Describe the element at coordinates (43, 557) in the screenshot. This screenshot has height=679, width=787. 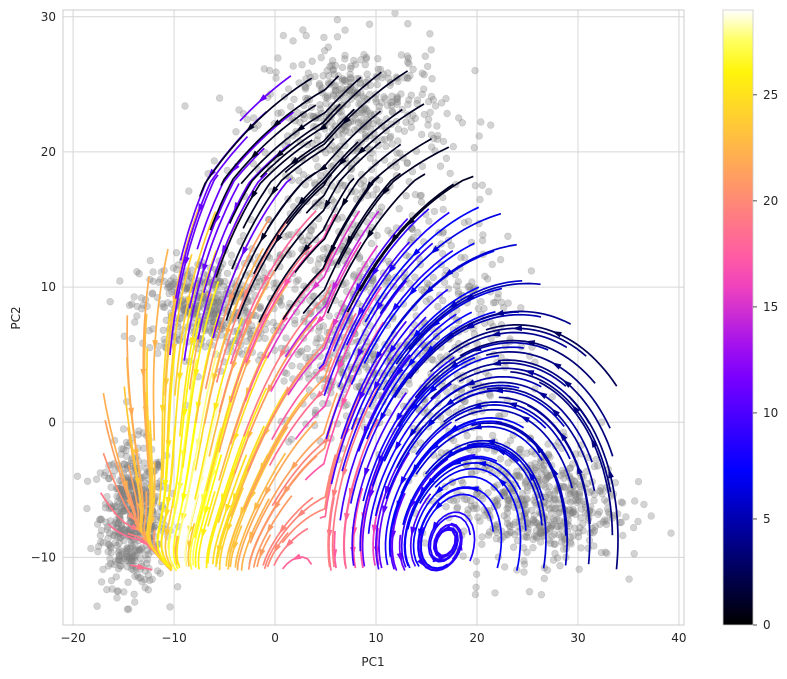
I see `y-tick-label: −10` at that location.